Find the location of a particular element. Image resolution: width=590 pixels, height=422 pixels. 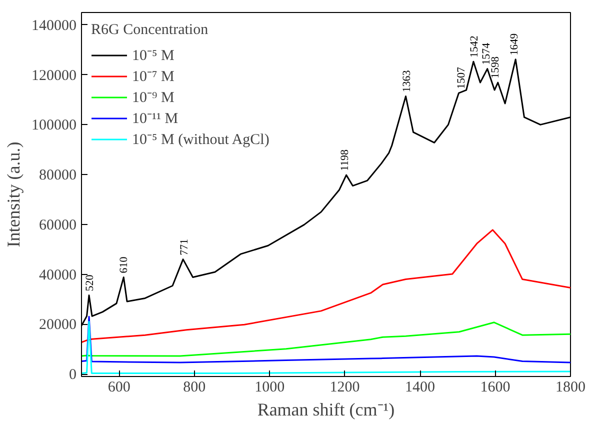

x-tick-label: 600 is located at coordinates (119, 388).